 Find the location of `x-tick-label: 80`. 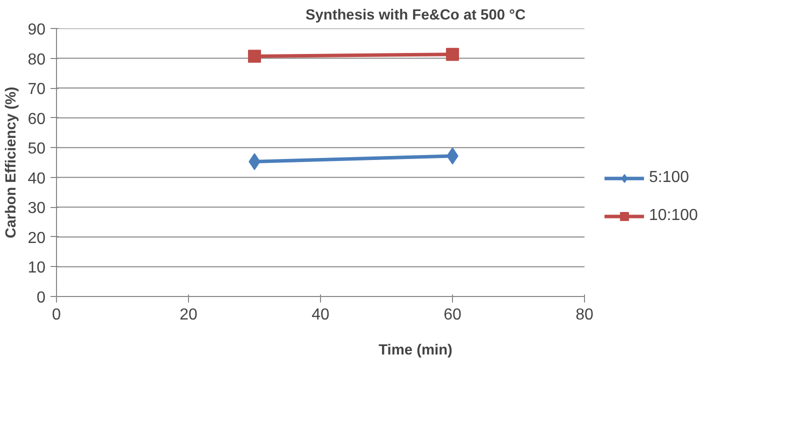

x-tick-label: 80 is located at coordinates (585, 315).